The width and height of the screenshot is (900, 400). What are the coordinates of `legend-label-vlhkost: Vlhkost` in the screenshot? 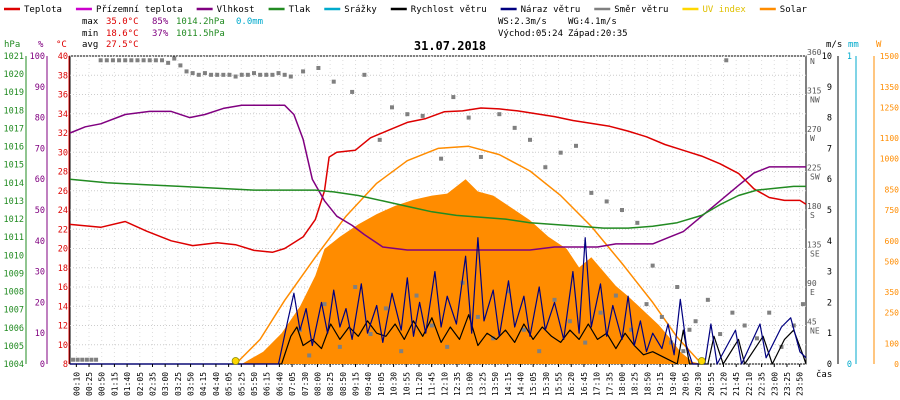 It's located at (236, 10).